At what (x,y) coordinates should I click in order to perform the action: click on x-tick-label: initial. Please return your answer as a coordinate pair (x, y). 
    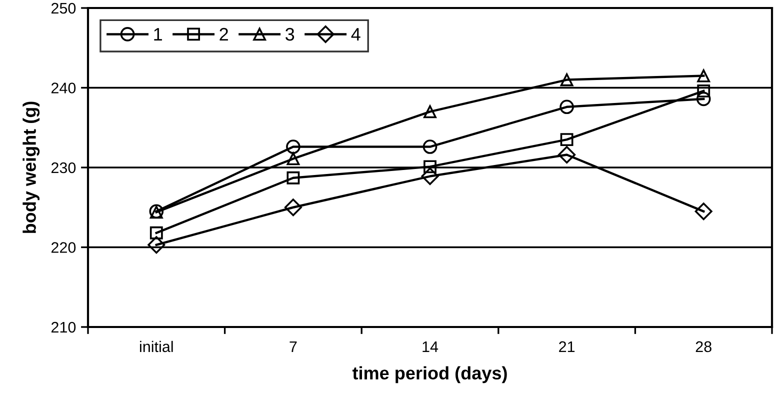
    Looking at the image, I should click on (156, 346).